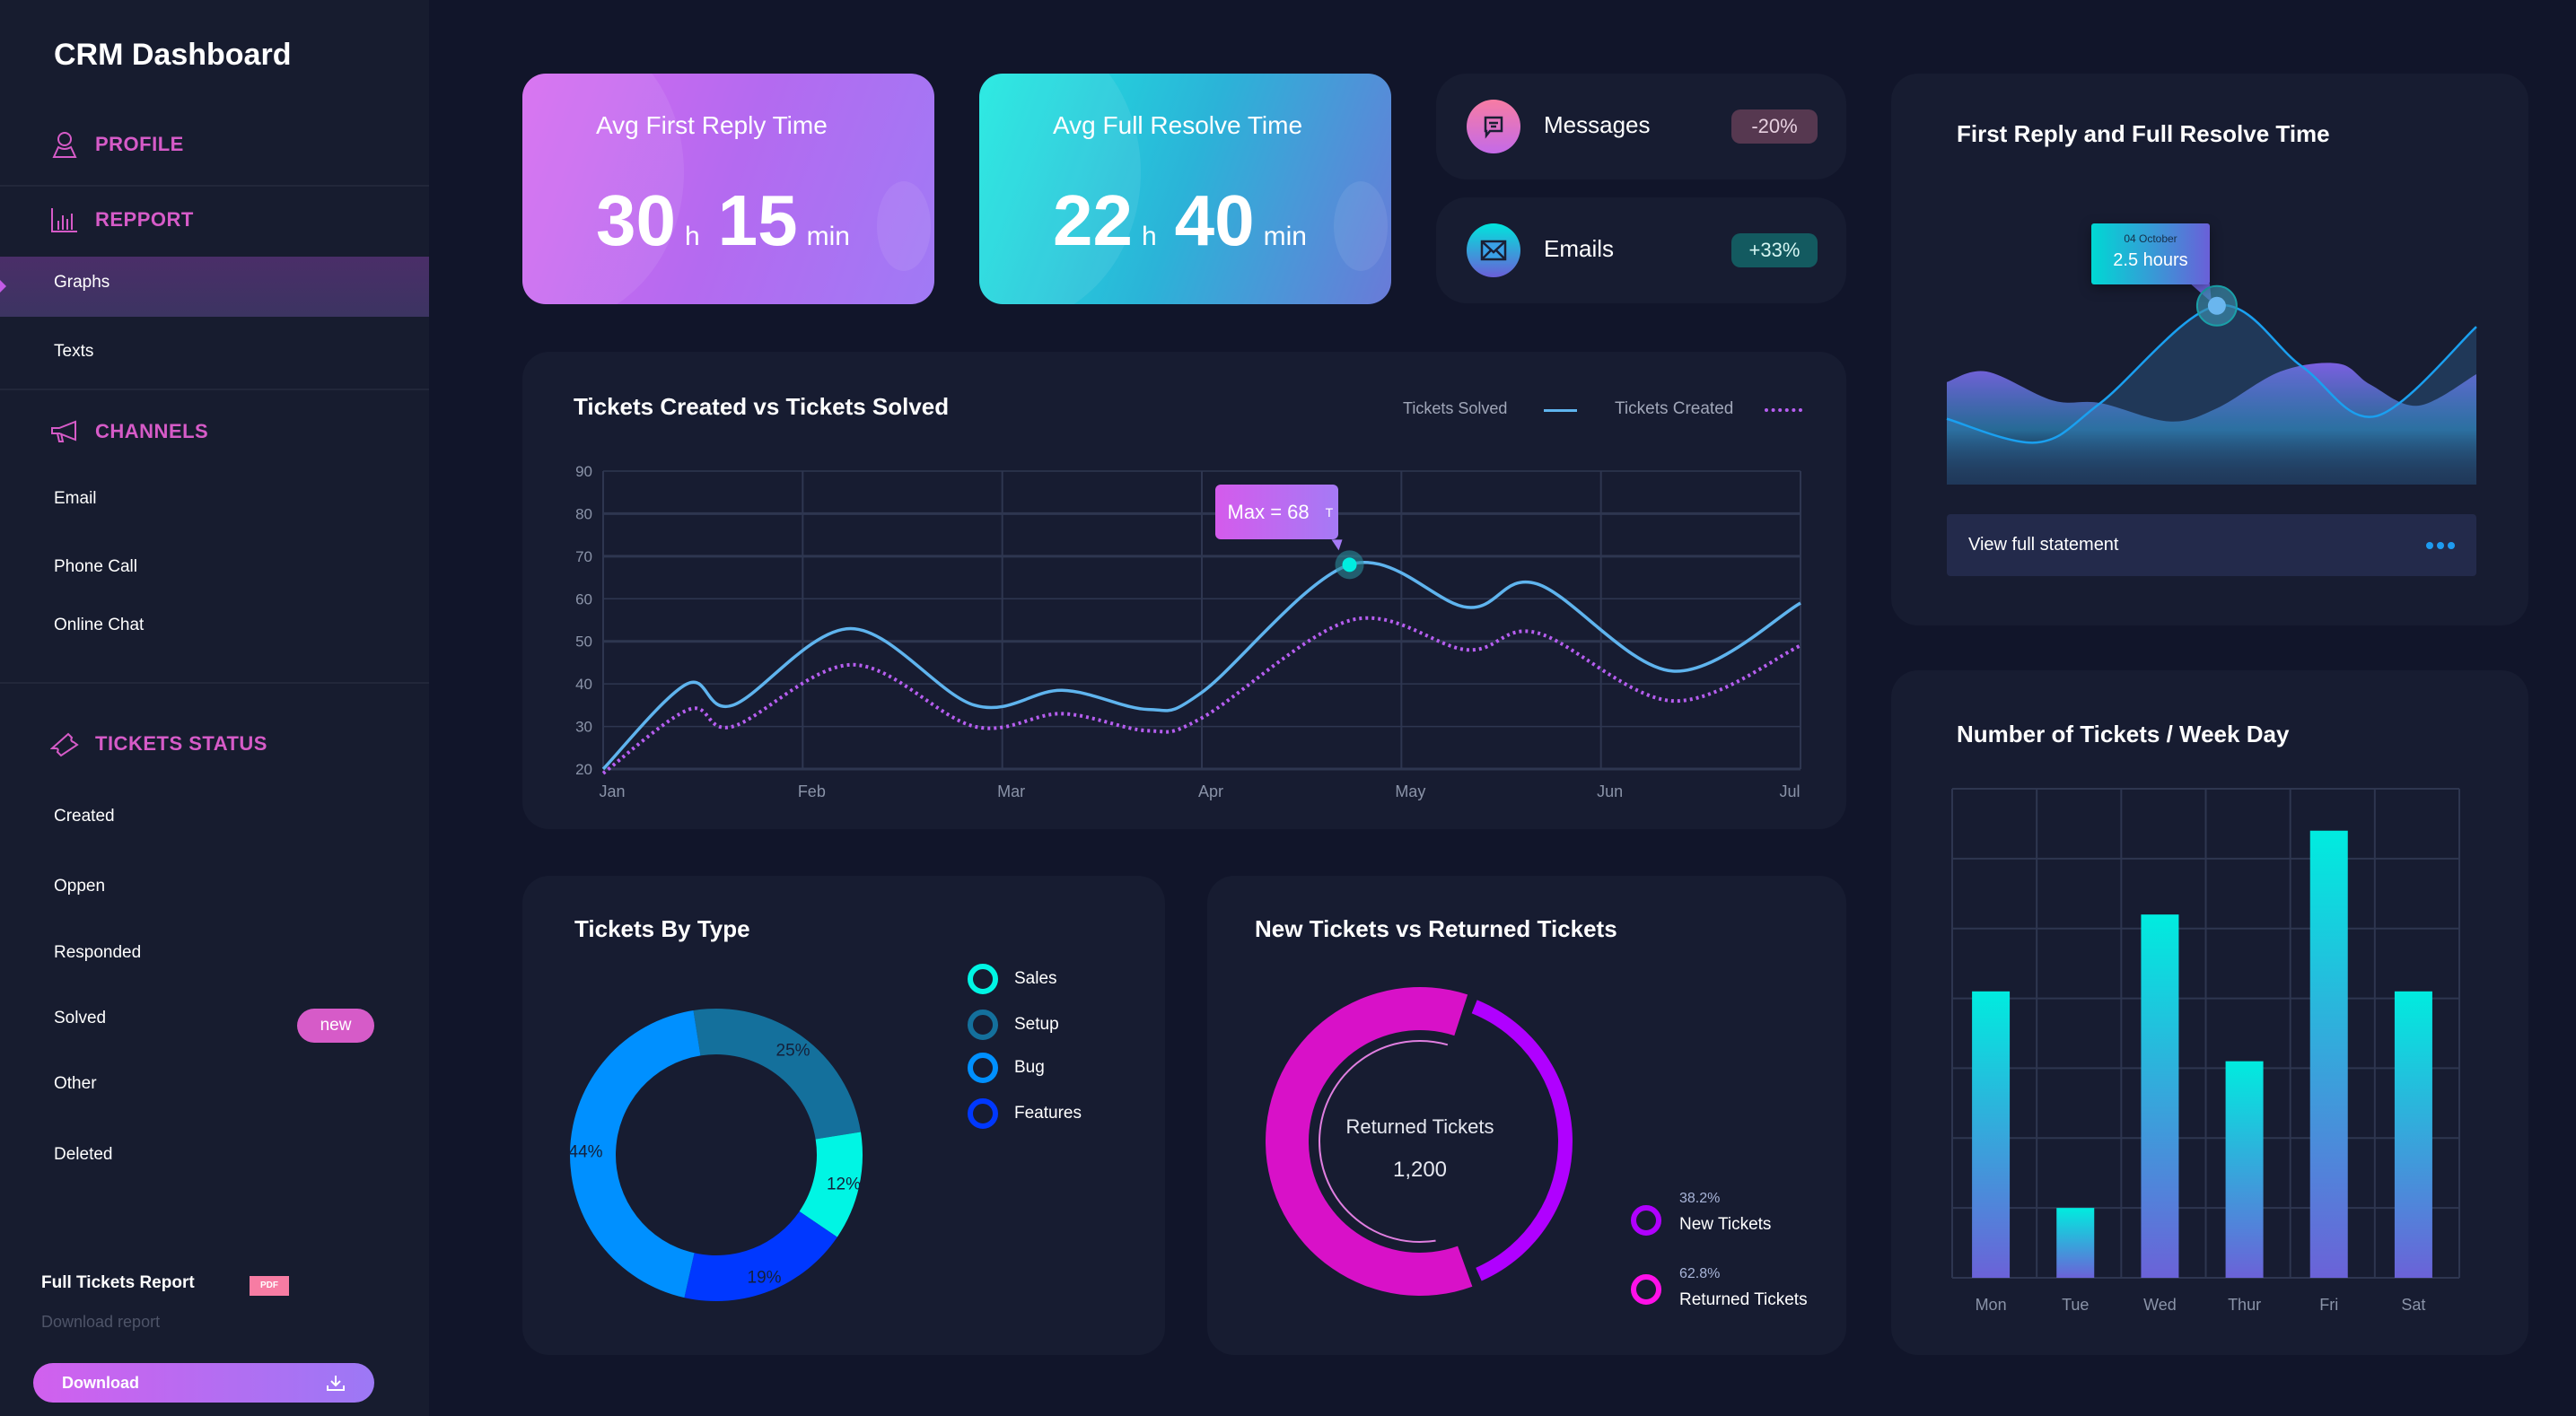 This screenshot has height=1416, width=2576. I want to click on series-line-created, so click(1201, 695).